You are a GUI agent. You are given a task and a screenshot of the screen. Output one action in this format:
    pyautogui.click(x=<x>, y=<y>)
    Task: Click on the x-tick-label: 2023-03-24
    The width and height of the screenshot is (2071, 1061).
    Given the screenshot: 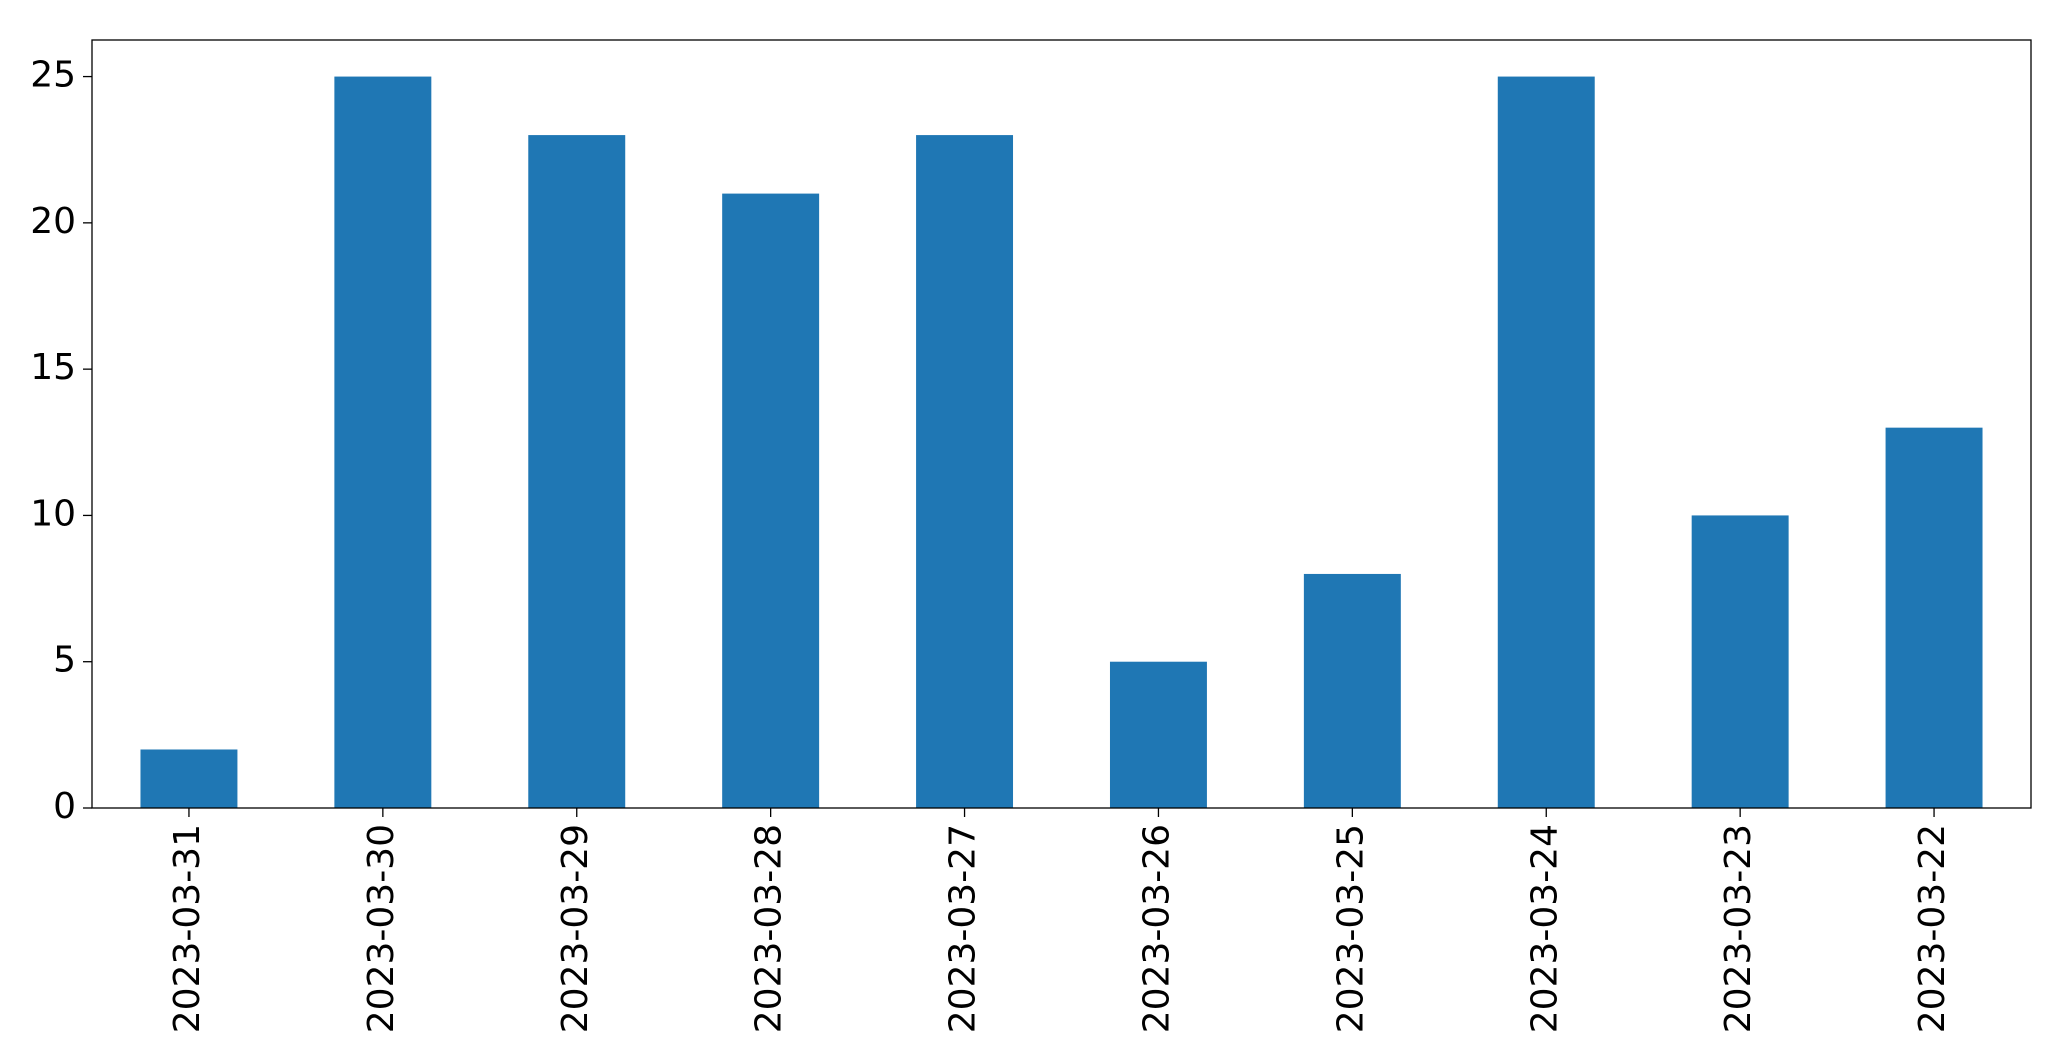 What is the action you would take?
    pyautogui.click(x=1544, y=928)
    